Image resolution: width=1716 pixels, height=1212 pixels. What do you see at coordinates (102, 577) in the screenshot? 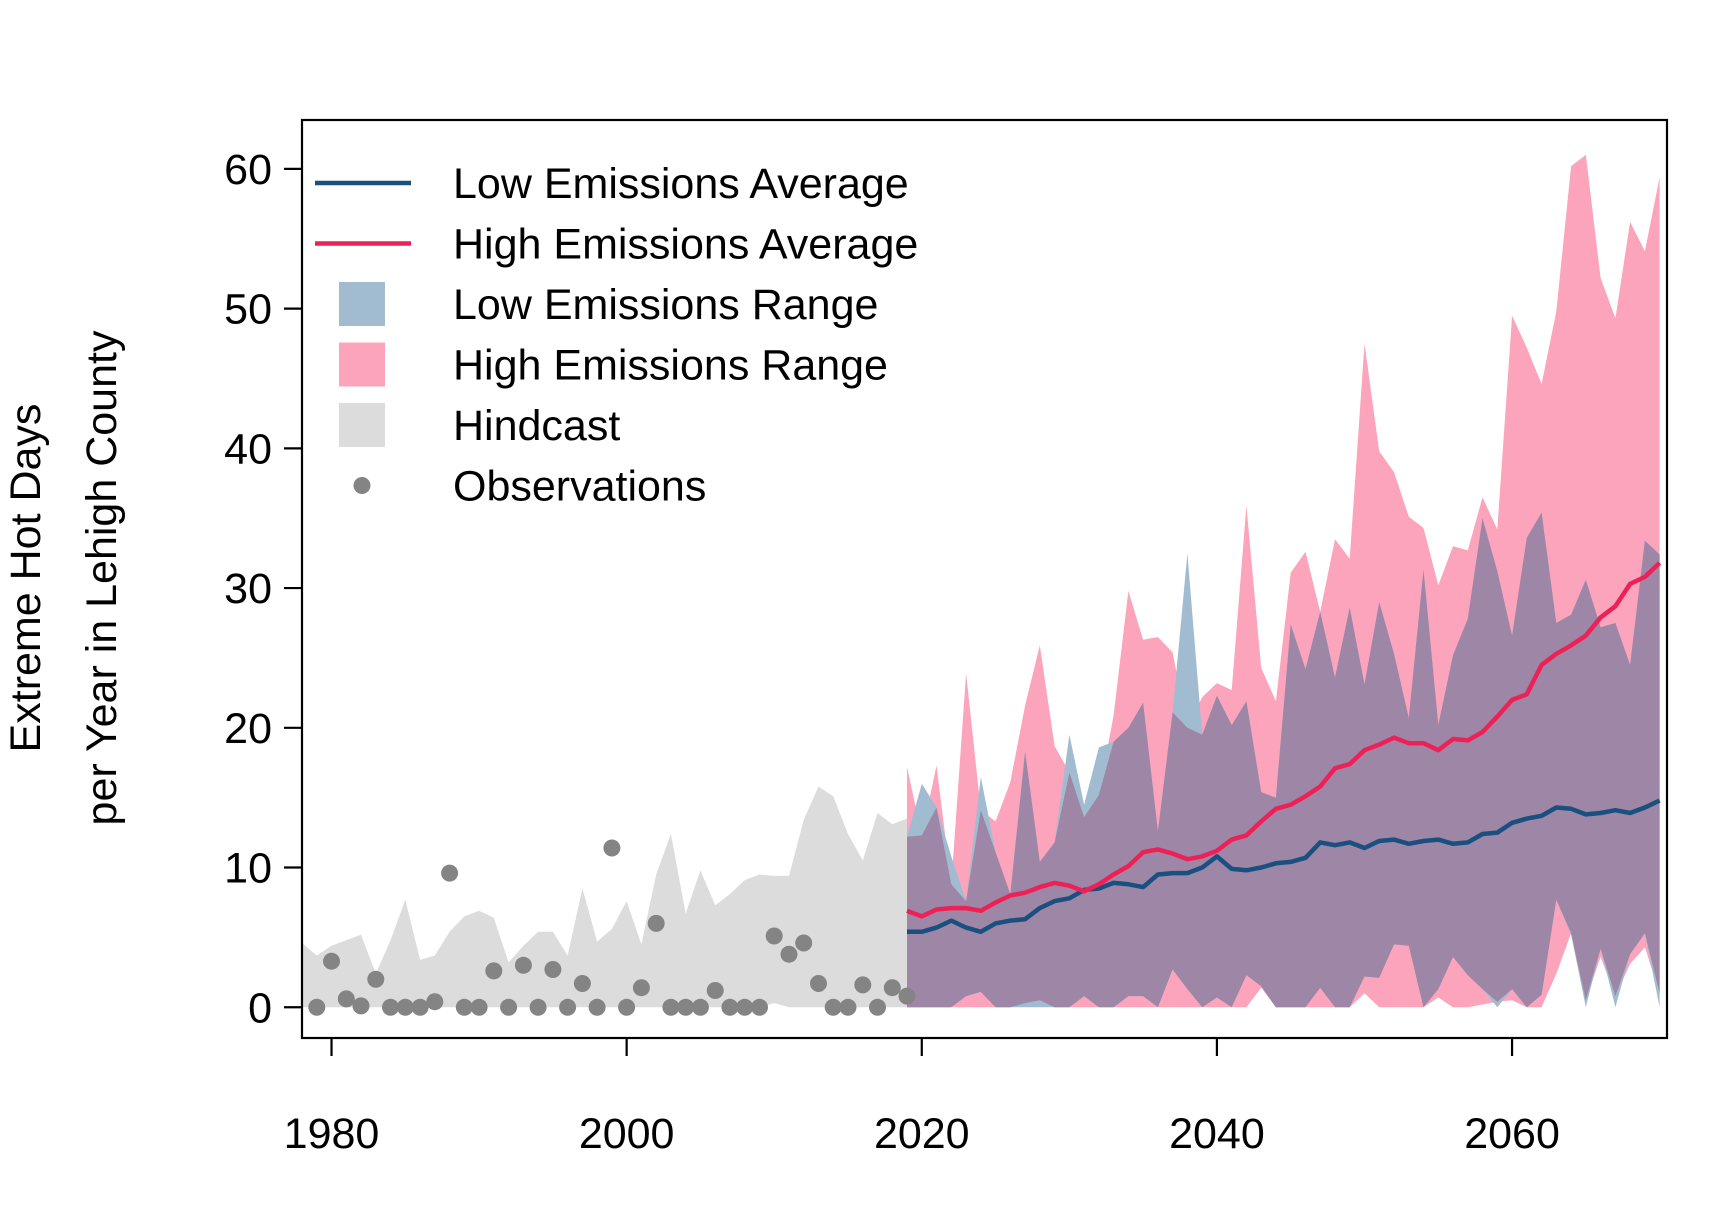
I see `y-axis-label-line2: per Year in Lehigh County` at bounding box center [102, 577].